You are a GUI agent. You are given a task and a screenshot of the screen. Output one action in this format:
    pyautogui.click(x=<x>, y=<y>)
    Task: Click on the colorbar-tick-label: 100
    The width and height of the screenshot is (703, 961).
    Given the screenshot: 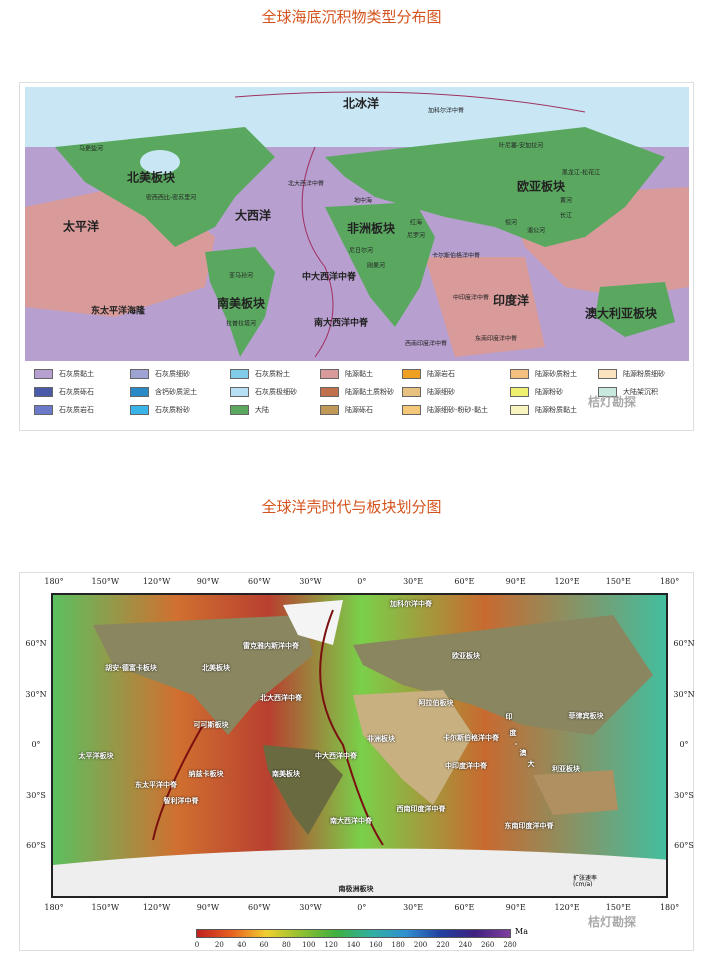 What is the action you would take?
    pyautogui.click(x=309, y=945)
    